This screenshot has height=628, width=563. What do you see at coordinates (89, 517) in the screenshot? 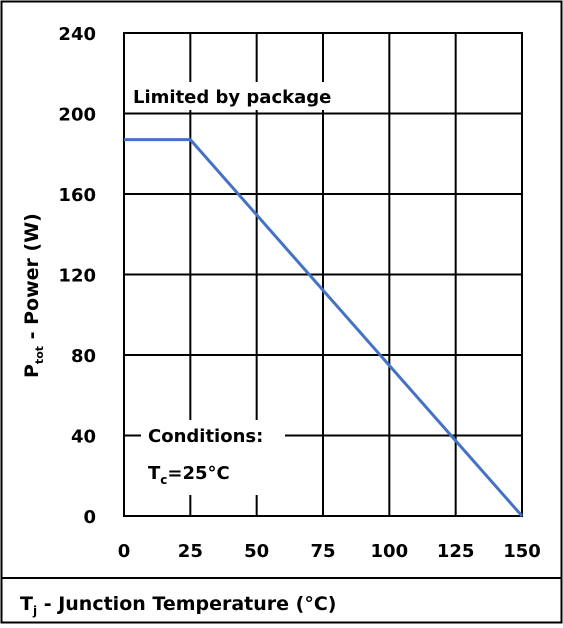
I see `y-tick-label: 0` at bounding box center [89, 517].